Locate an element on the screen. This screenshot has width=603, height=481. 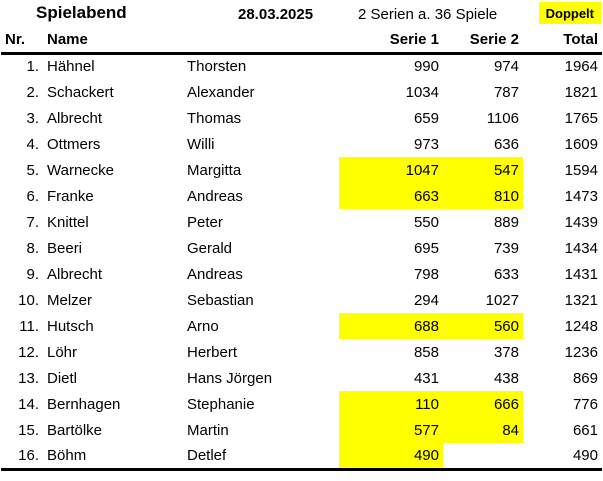
rank-cell: 1. is located at coordinates (32, 67).